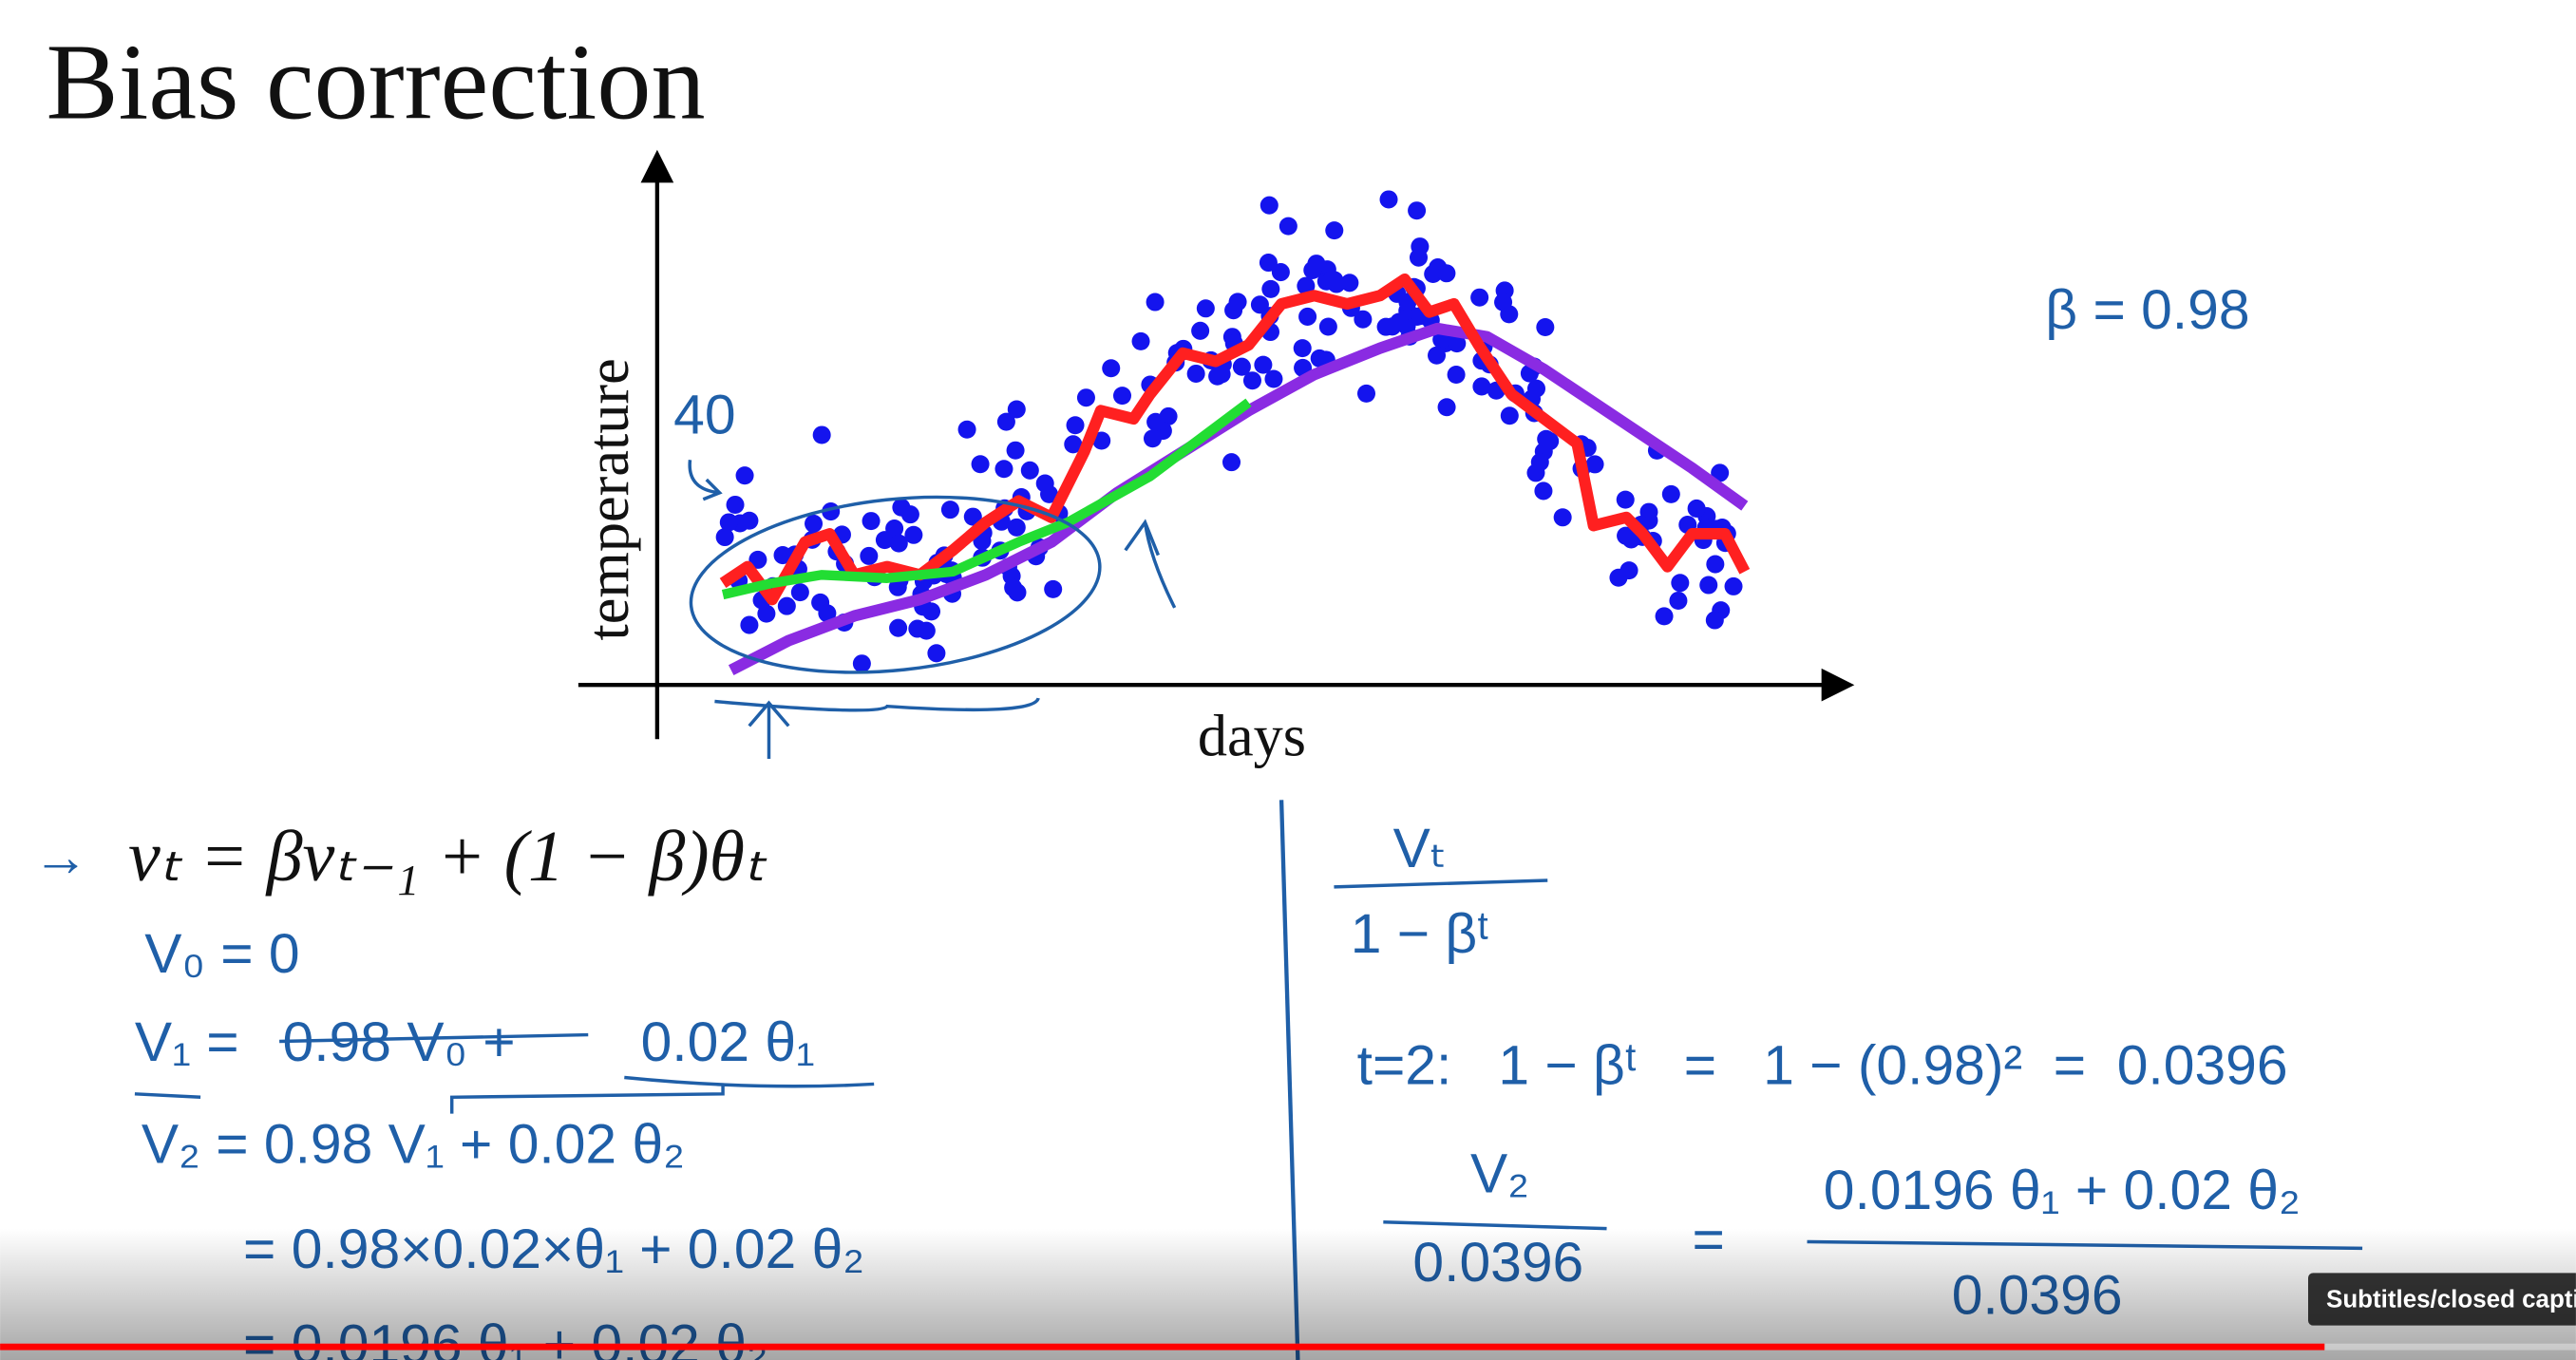 This screenshot has height=1360, width=2576. Describe the element at coordinates (1822, 1065) in the screenshot. I see `t2-line: t=2: 1 − βᵗ = 1 − (0.98)² = 0.0396` at that location.